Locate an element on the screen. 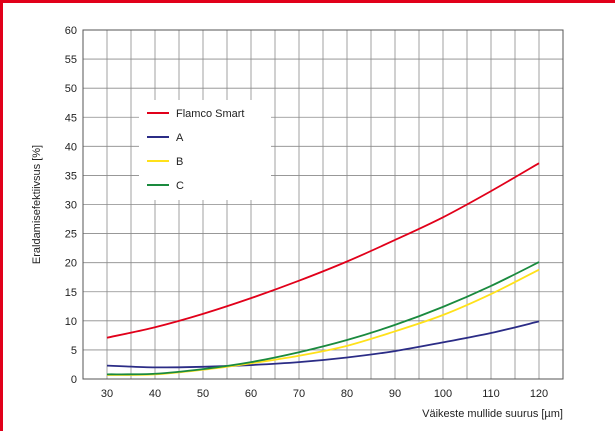 This screenshot has width=615, height=434. y-axis-label: Eraldamisefektiivsus [%] is located at coordinates (37, 204).